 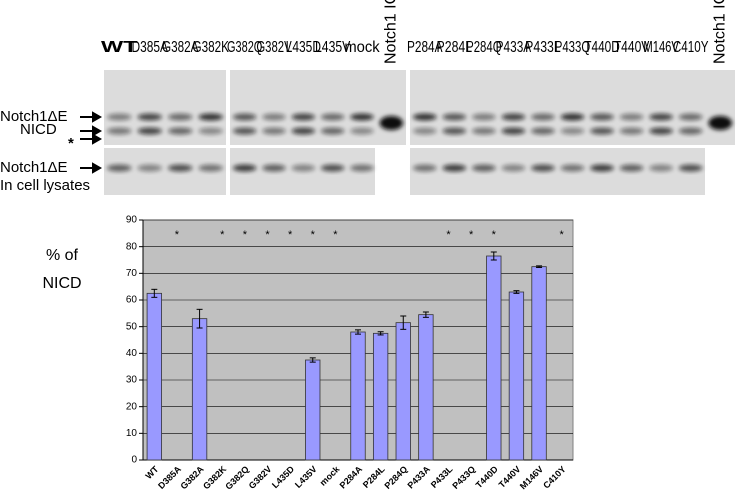 I want to click on y-tick-label: 0, so click(x=134, y=460).